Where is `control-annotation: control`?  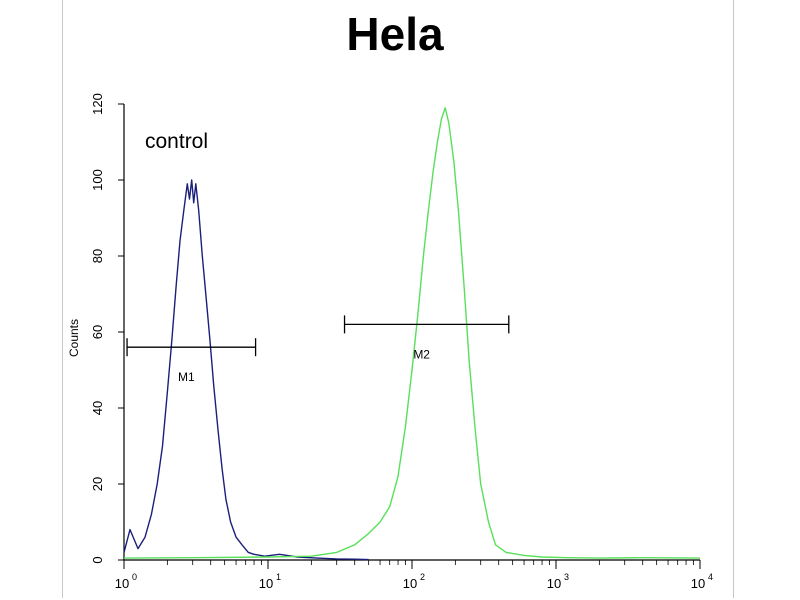 control-annotation: control is located at coordinates (176, 141).